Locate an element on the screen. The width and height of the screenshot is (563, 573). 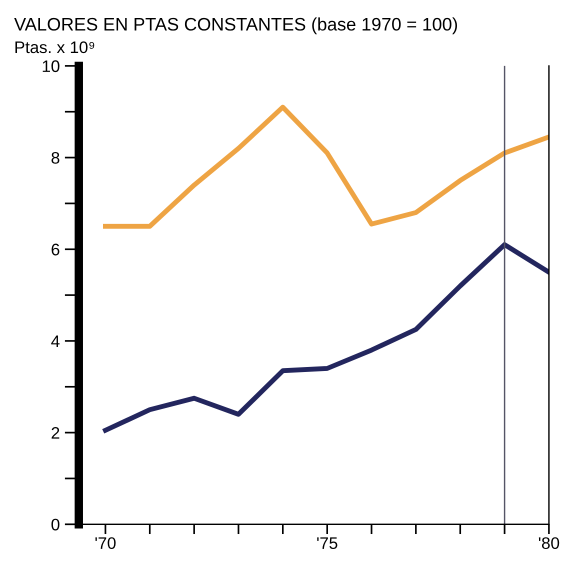
chart-title: VALORES EN PTAS CONSTANTES (base 1970 = 100) is located at coordinates (236, 25).